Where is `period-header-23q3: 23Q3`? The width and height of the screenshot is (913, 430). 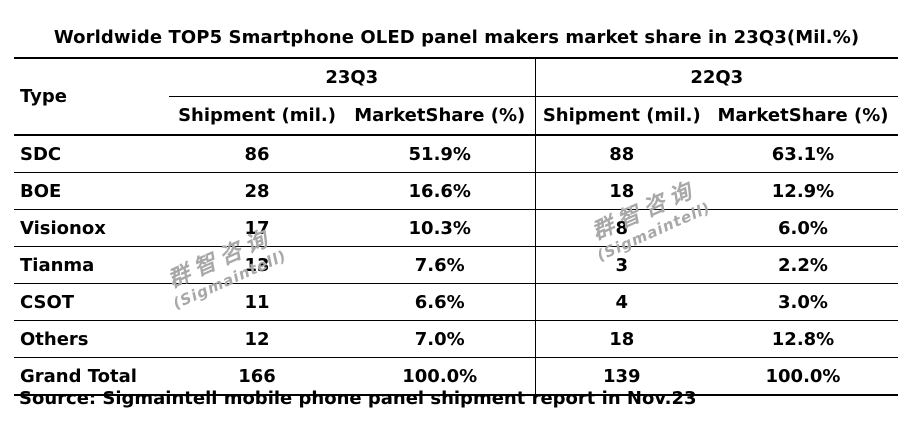 period-header-23q3: 23Q3 is located at coordinates (352, 77).